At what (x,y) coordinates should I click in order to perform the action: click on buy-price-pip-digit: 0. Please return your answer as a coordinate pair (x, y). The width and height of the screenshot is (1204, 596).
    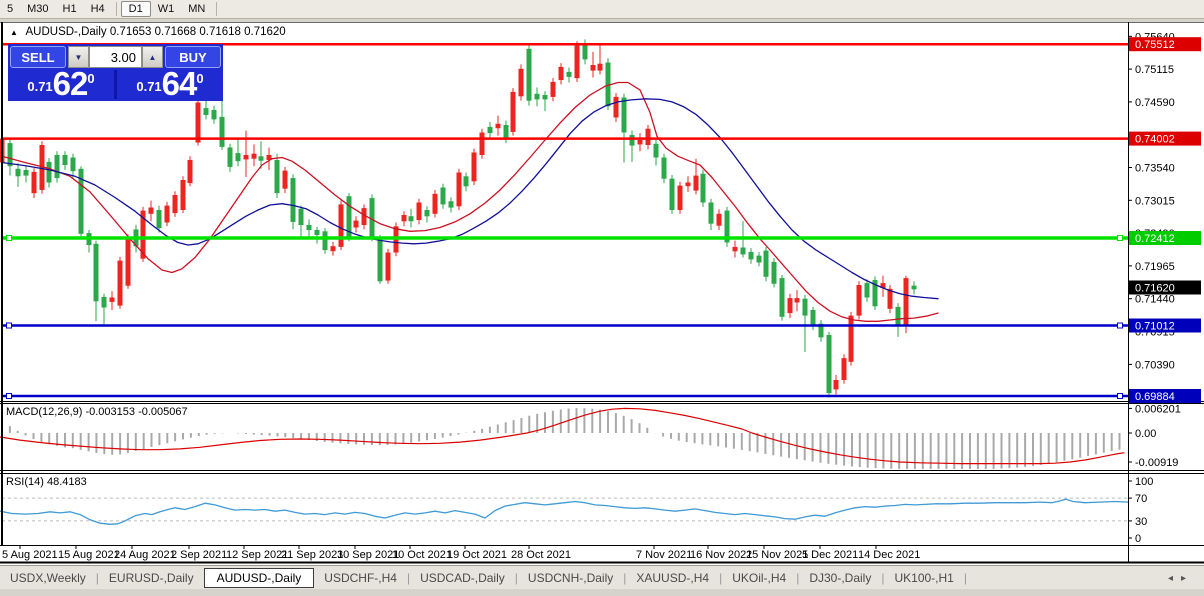
    Looking at the image, I should click on (200, 78).